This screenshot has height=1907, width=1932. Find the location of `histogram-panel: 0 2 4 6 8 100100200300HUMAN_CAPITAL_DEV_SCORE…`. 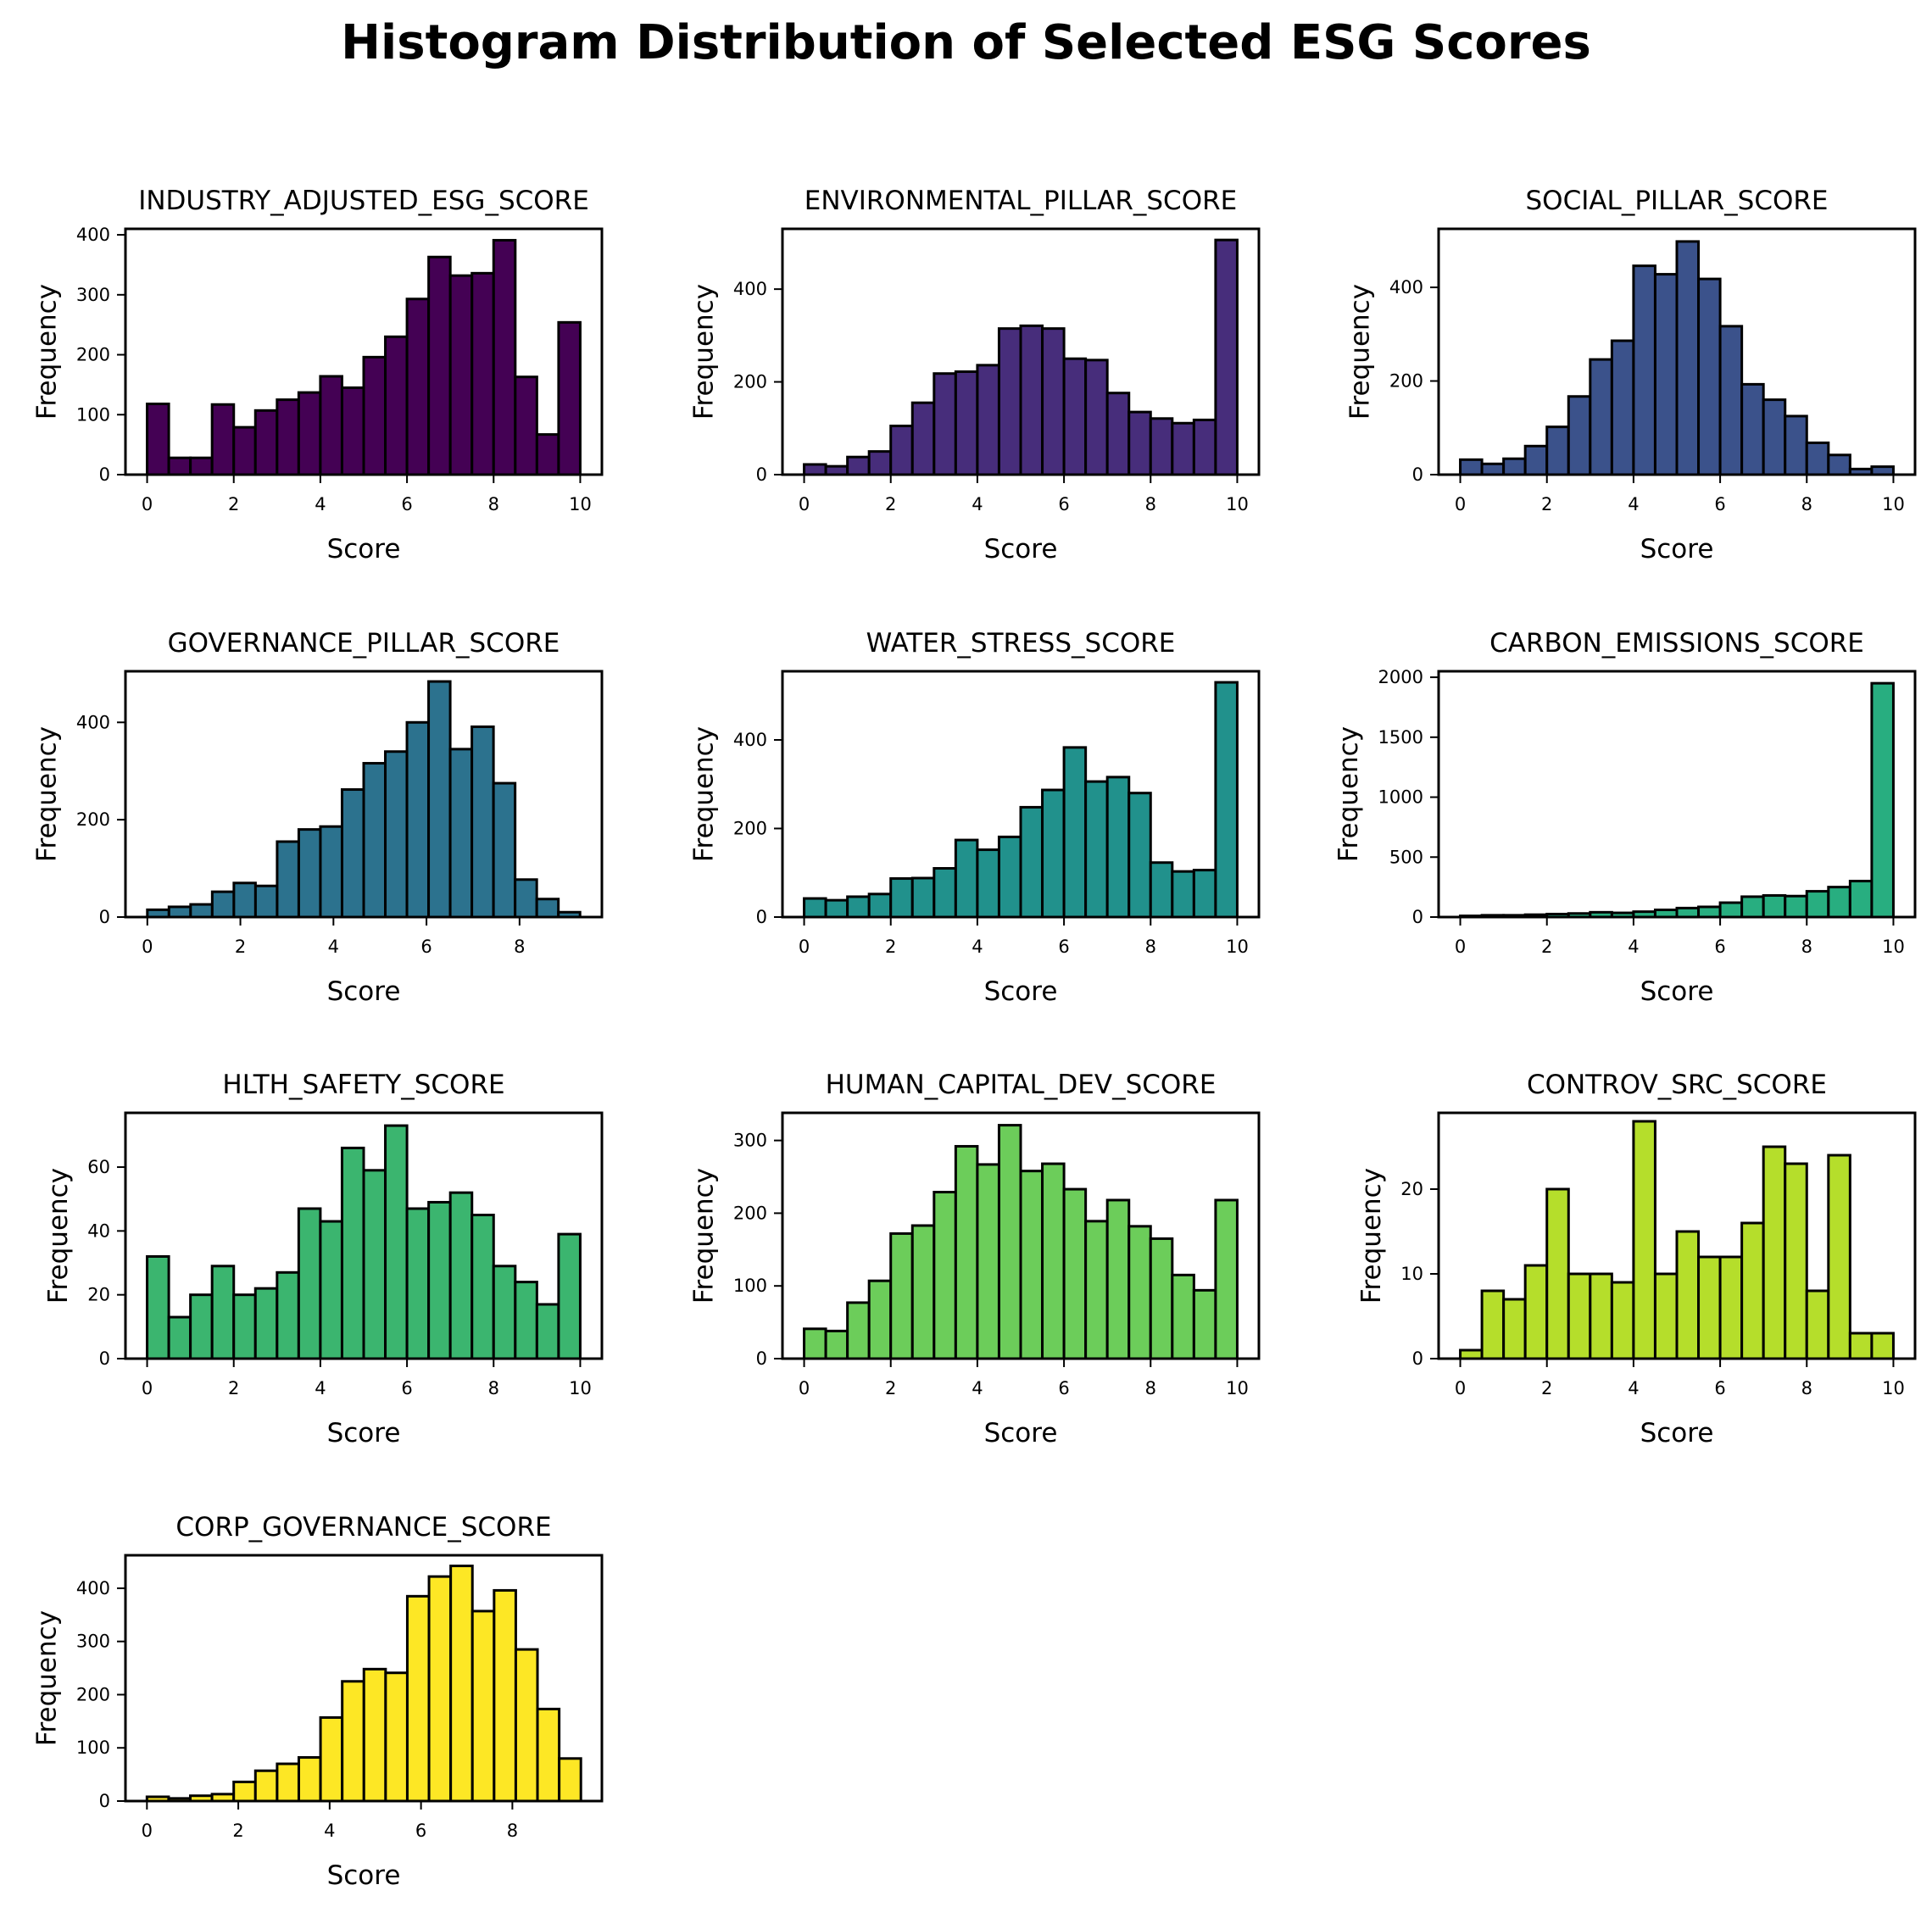

histogram-panel: 0 2 4 6 8 100100200300HUMAN_CAPITAL_DEV_SCORE… is located at coordinates (975, 1259).